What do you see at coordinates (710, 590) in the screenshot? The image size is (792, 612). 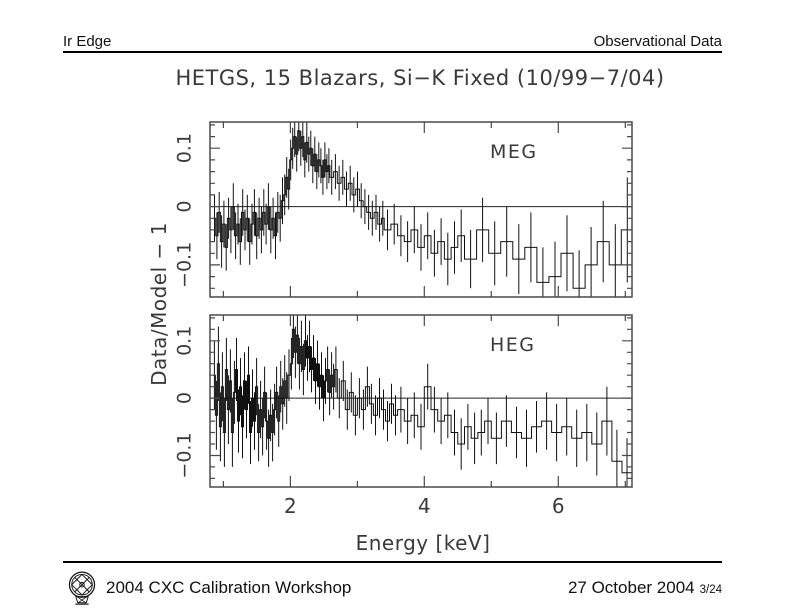 I see `page-number: 3/24` at bounding box center [710, 590].